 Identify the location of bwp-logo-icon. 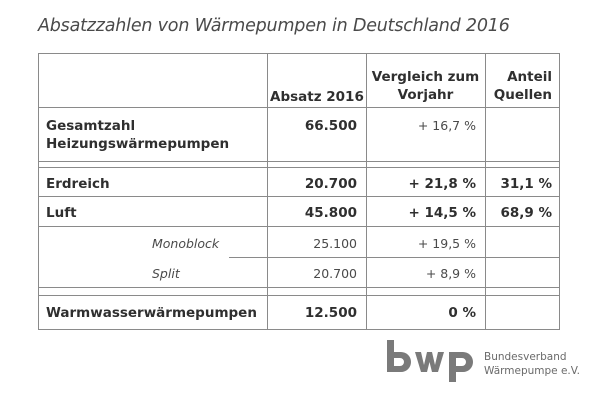
(430, 361).